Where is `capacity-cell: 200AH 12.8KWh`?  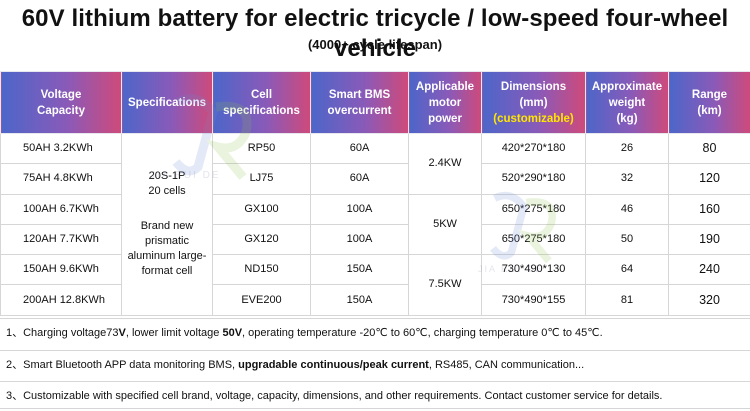
capacity-cell: 200AH 12.8KWh is located at coordinates (61, 300).